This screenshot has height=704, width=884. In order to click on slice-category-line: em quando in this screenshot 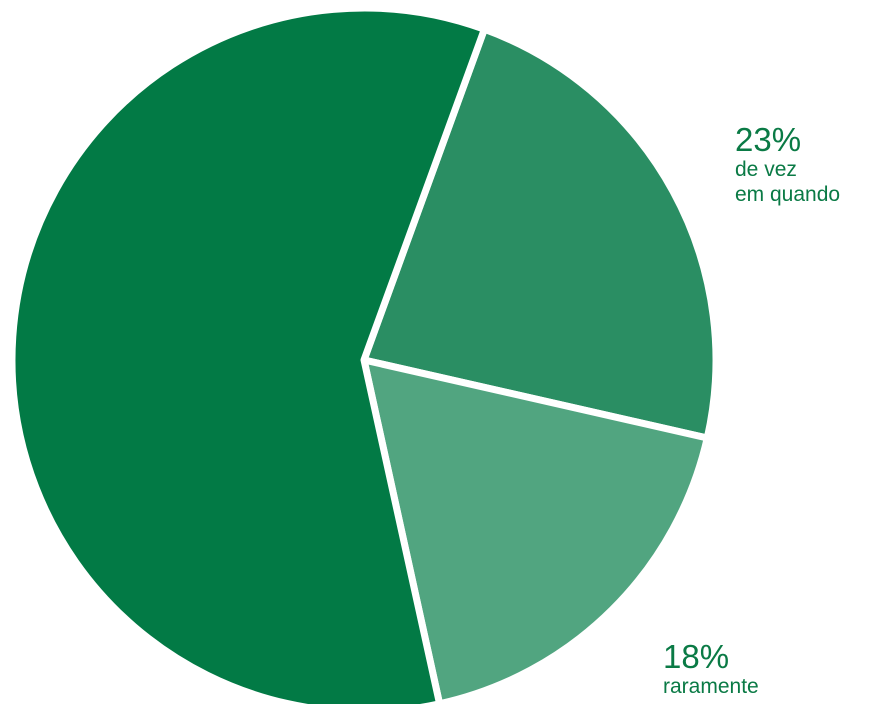, I will do `click(788, 195)`.